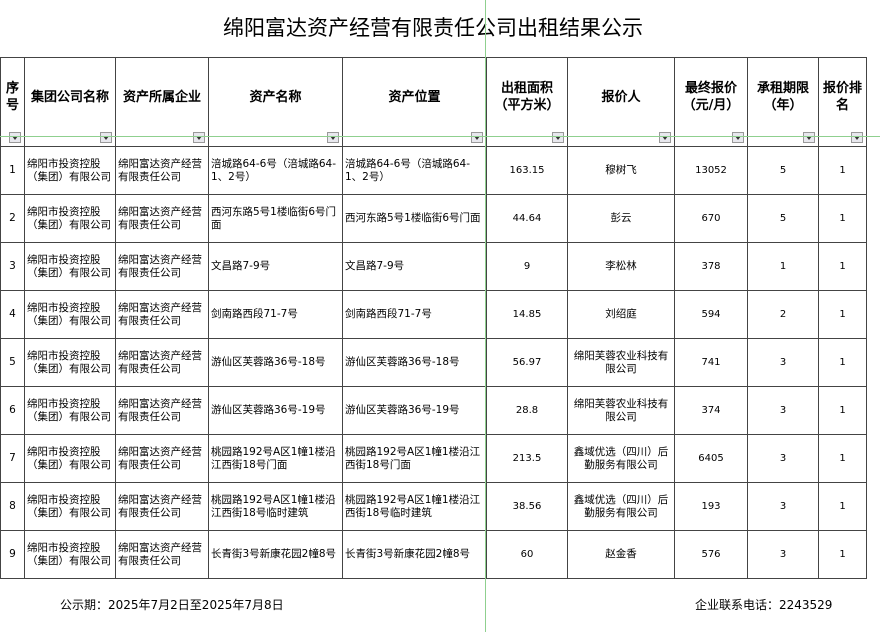  What do you see at coordinates (12, 410) in the screenshot?
I see `cell-index: 6` at bounding box center [12, 410].